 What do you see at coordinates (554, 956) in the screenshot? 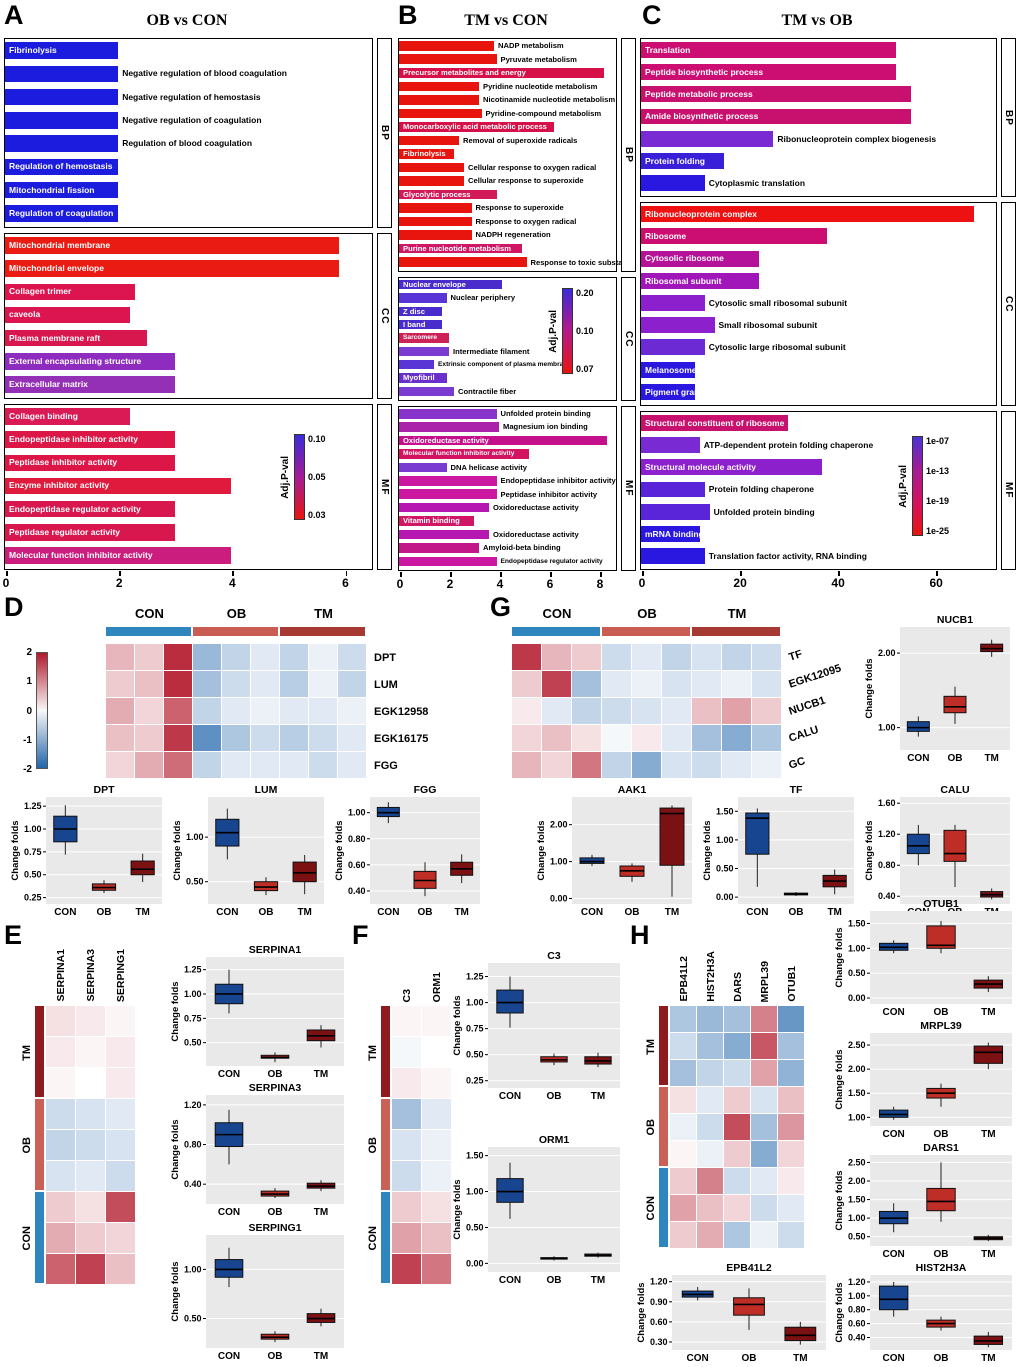
I see `boxplot-title: C3` at bounding box center [554, 956].